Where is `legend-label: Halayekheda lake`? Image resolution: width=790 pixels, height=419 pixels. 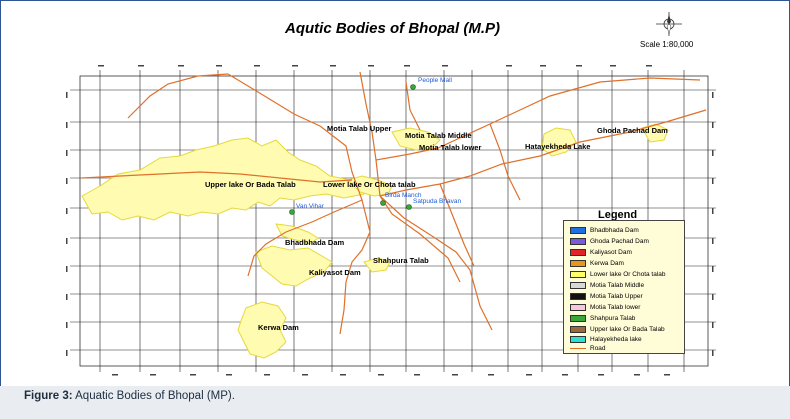 legend-label: Halayekheda lake is located at coordinates (616, 339).